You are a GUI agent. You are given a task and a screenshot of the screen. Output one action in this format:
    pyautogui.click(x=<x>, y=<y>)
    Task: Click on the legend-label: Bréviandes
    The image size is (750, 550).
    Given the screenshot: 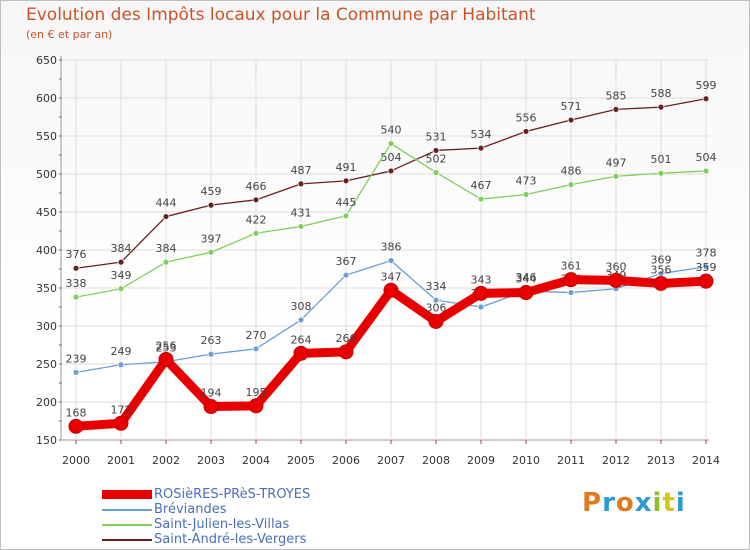 What is the action you would take?
    pyautogui.click(x=190, y=509)
    